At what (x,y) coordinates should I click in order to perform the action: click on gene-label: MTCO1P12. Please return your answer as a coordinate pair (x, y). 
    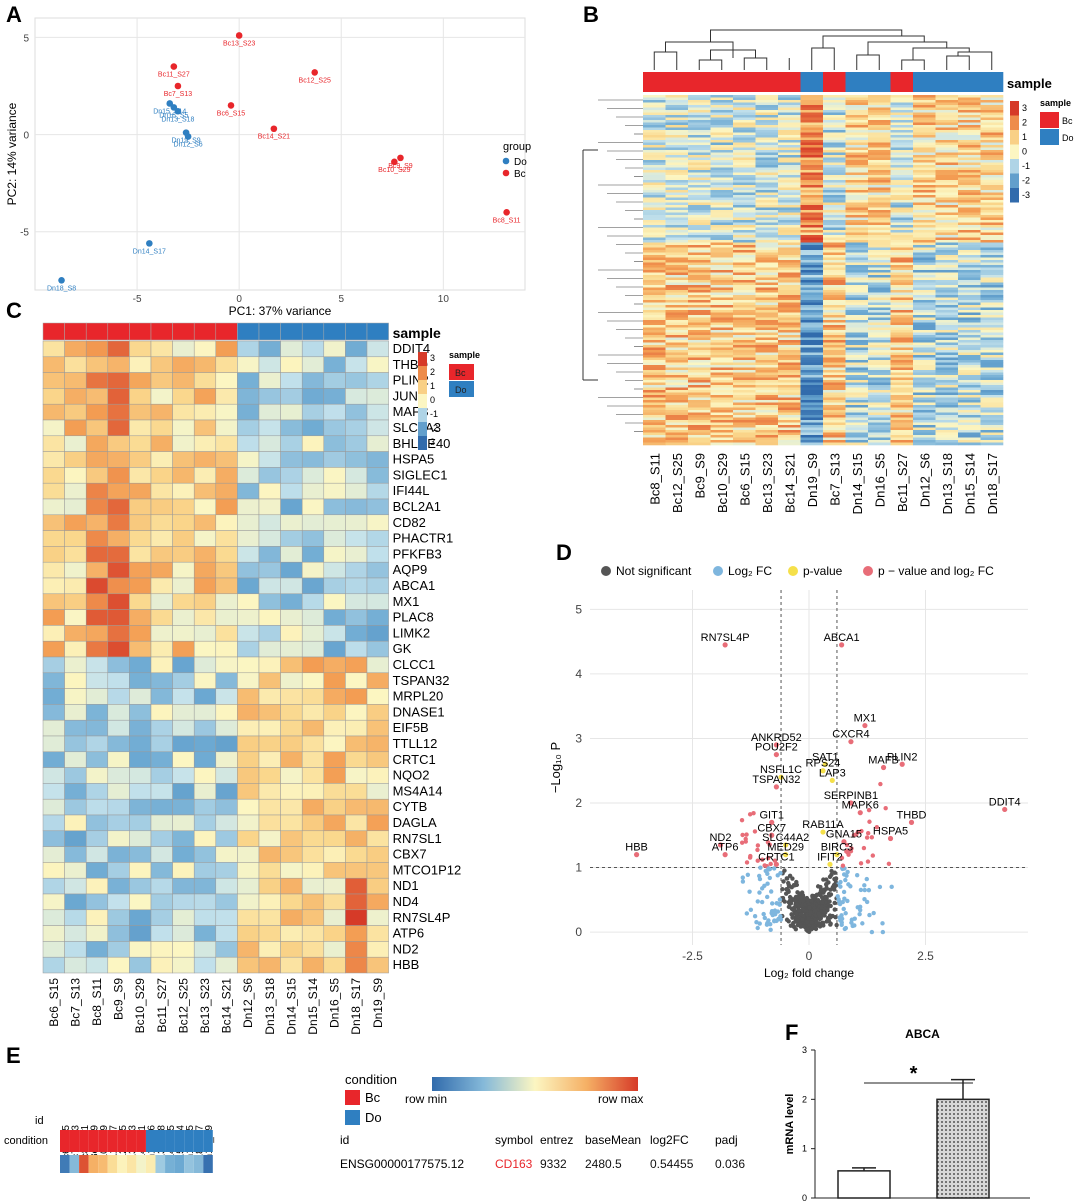
    Looking at the image, I should click on (427, 869).